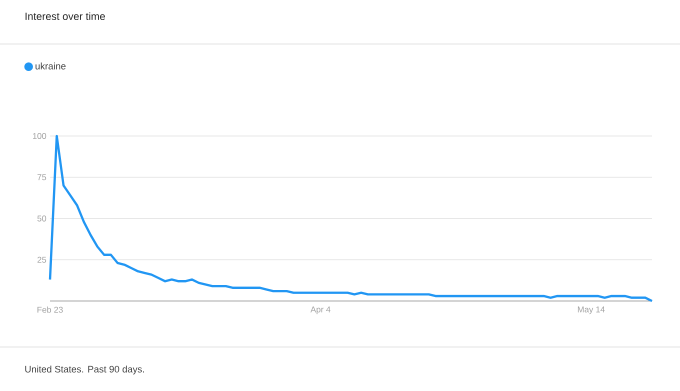  What do you see at coordinates (50, 309) in the screenshot?
I see `x-tick-label: Feb 23` at bounding box center [50, 309].